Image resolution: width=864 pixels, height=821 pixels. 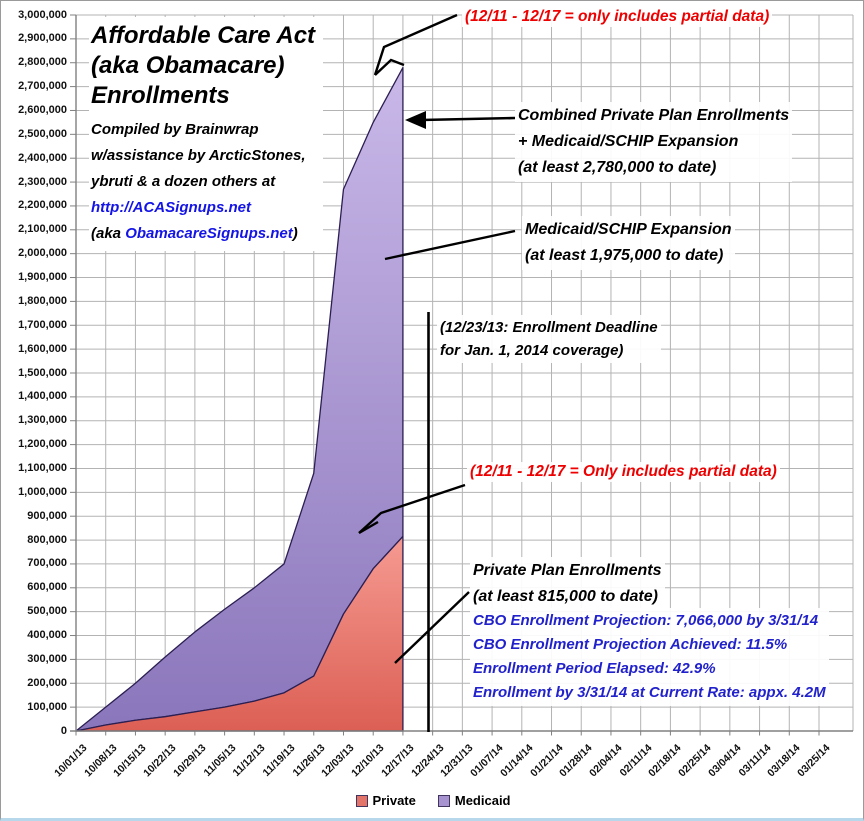 What do you see at coordinates (47, 682) in the screenshot?
I see `y-axis-label: 200,000` at bounding box center [47, 682].